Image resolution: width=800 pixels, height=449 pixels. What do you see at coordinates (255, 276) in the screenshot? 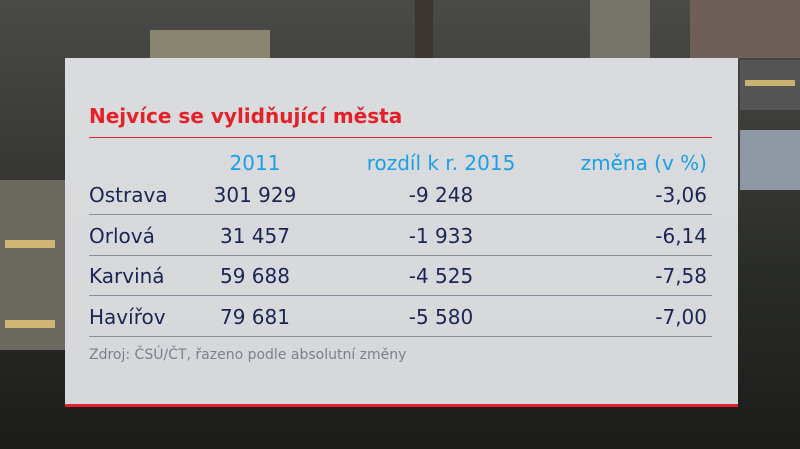
I see `table-cell: 59 688` at bounding box center [255, 276].